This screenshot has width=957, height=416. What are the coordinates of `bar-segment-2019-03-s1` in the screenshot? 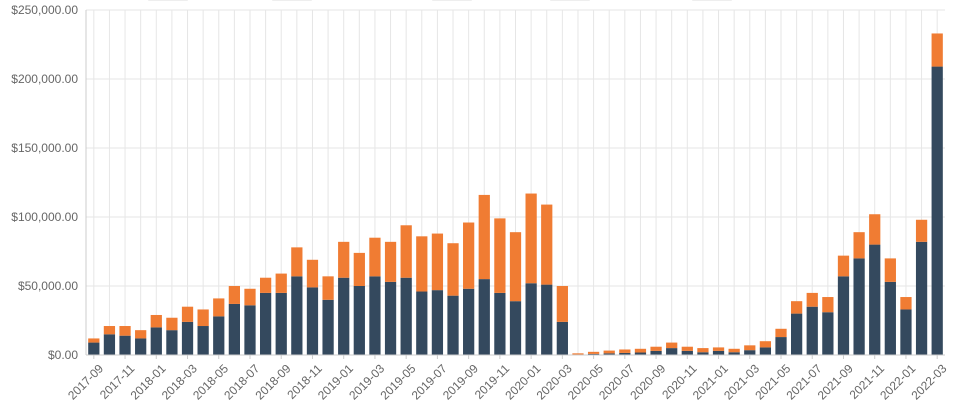 It's located at (374, 257).